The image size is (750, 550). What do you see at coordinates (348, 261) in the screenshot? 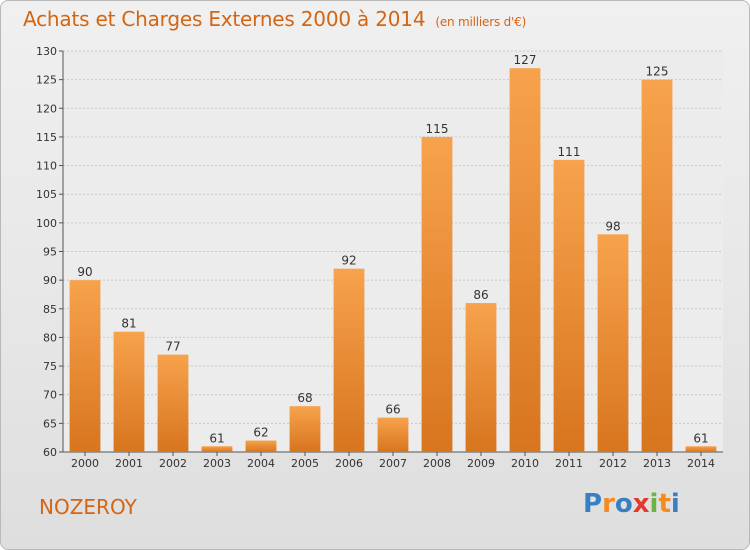
I see `data-label: 92` at bounding box center [348, 261].